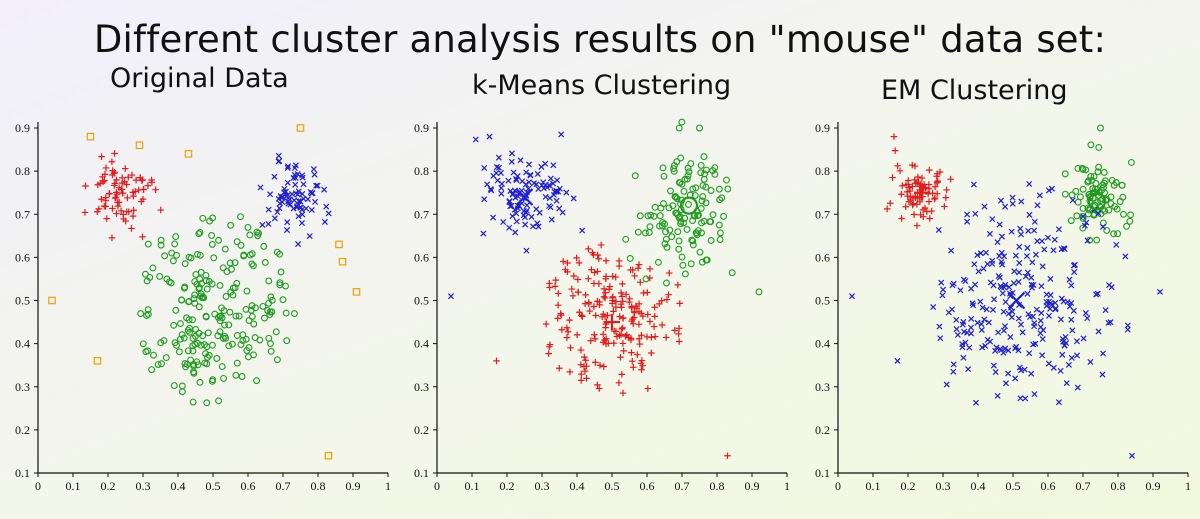  What do you see at coordinates (22, 257) in the screenshot?
I see `y-tick-label: 0.6` at bounding box center [22, 257].